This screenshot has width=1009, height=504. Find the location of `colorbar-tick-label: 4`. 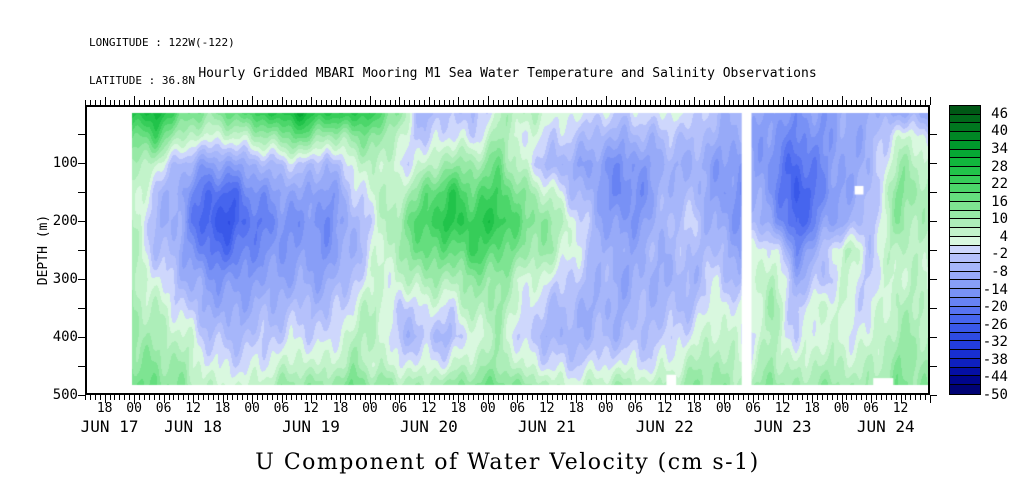

colorbar-tick-label: 4 is located at coordinates (1003, 236).